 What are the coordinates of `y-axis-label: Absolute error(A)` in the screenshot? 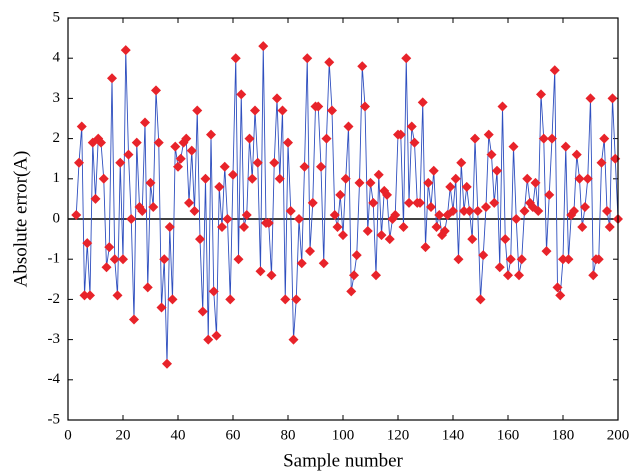 It's located at (20, 219).